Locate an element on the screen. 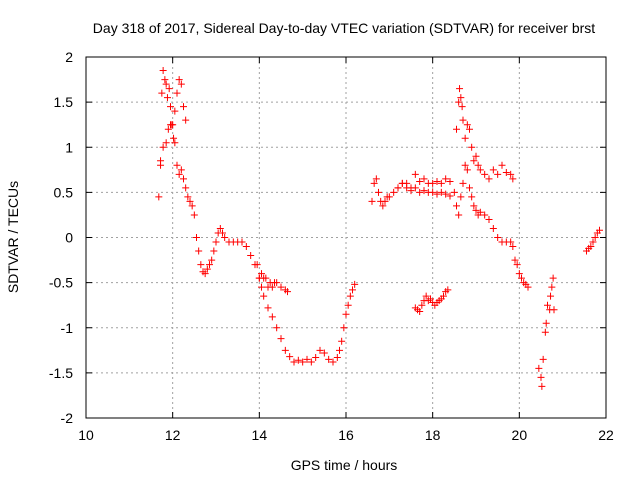 The width and height of the screenshot is (640, 480). series-track-I is located at coordinates (546, 332).